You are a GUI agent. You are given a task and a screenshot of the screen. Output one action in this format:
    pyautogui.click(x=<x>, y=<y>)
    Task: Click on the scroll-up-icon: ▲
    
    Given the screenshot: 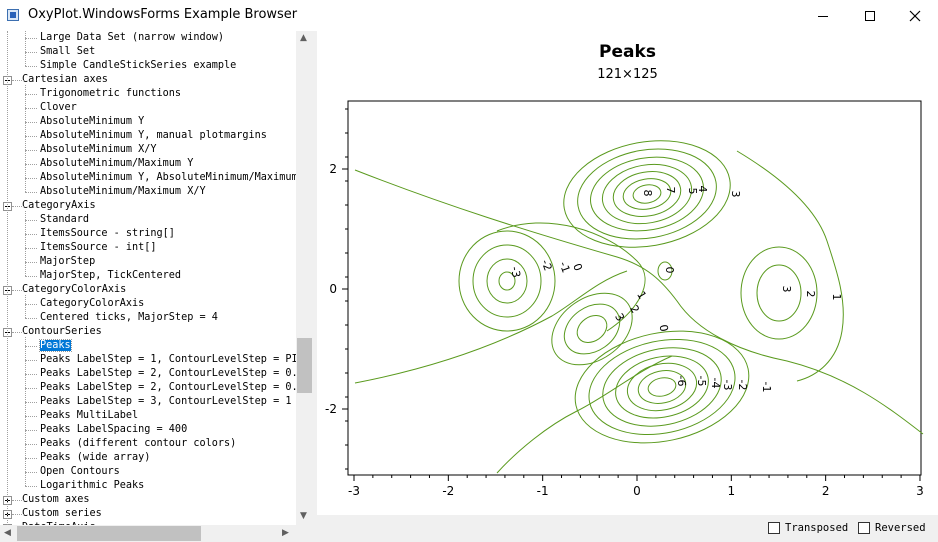 What is the action you would take?
    pyautogui.click(x=303, y=38)
    